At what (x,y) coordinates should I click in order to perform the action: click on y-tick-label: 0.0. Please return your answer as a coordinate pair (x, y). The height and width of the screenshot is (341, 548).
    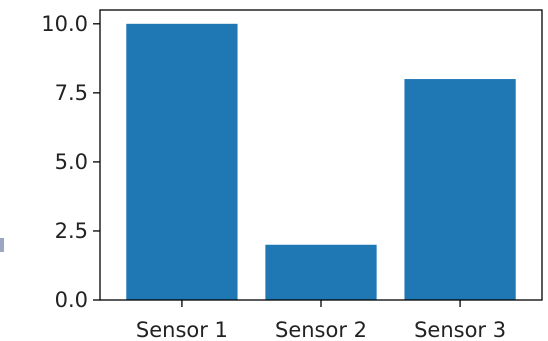
    Looking at the image, I should click on (71, 300).